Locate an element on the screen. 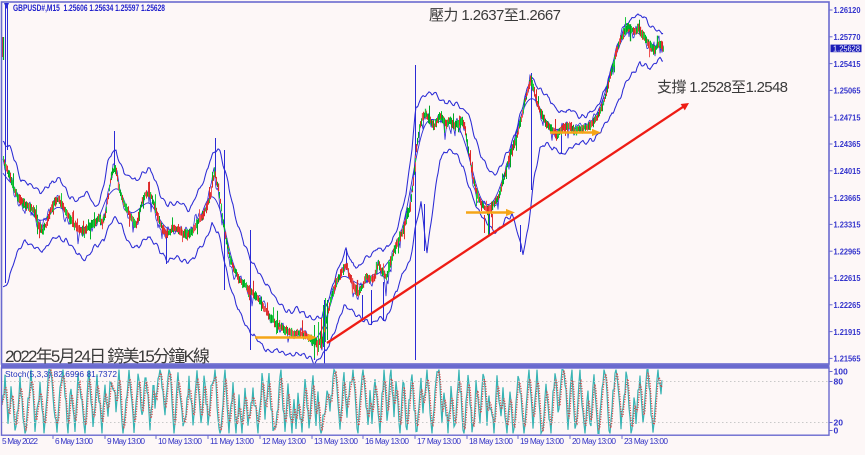  svg-text: 壓力 1.2637至1.2667 is located at coordinates (495, 15).